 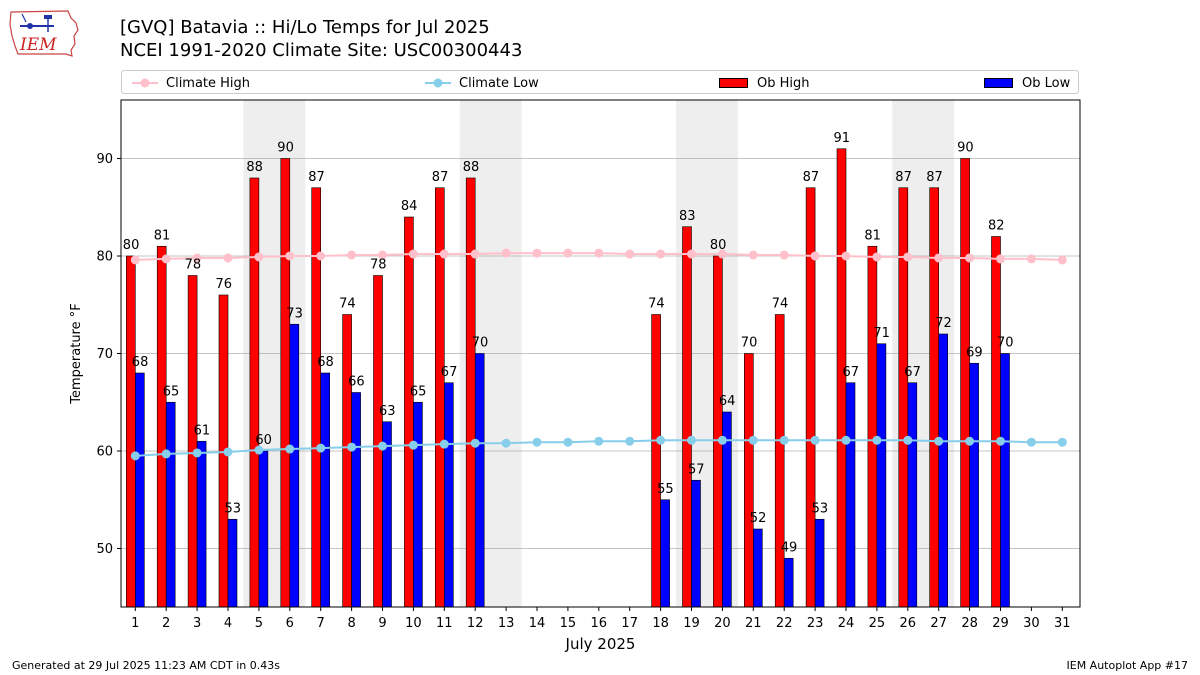 I want to click on iem-logo: IEM, so click(x=45, y=34).